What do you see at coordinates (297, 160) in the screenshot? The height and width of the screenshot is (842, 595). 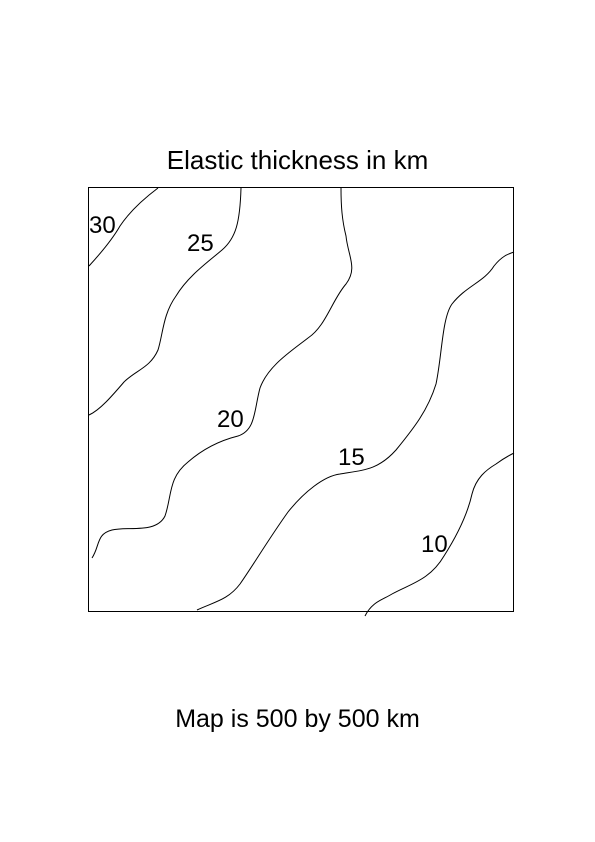 I see `map-title: Elastic thickness in km` at bounding box center [297, 160].